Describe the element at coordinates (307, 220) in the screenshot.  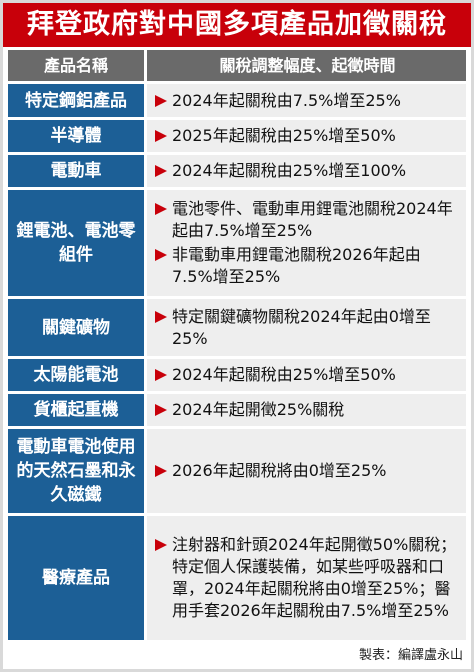
I see `detail-item: 電池零件、電動車用鋰電池關稅2024年起由7.5%增至25%` at that location.